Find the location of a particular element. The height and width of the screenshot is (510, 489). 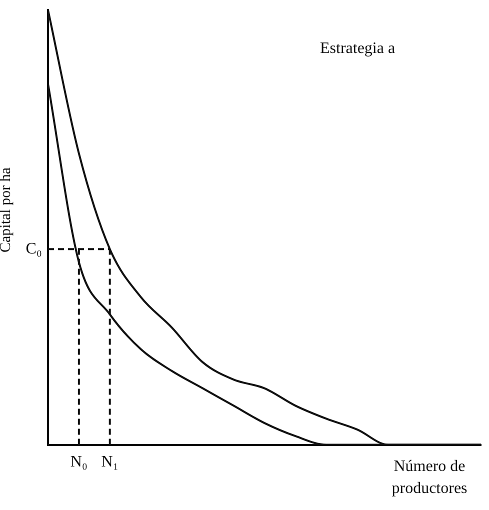

x-axis-title: Número de productores is located at coordinates (429, 478).